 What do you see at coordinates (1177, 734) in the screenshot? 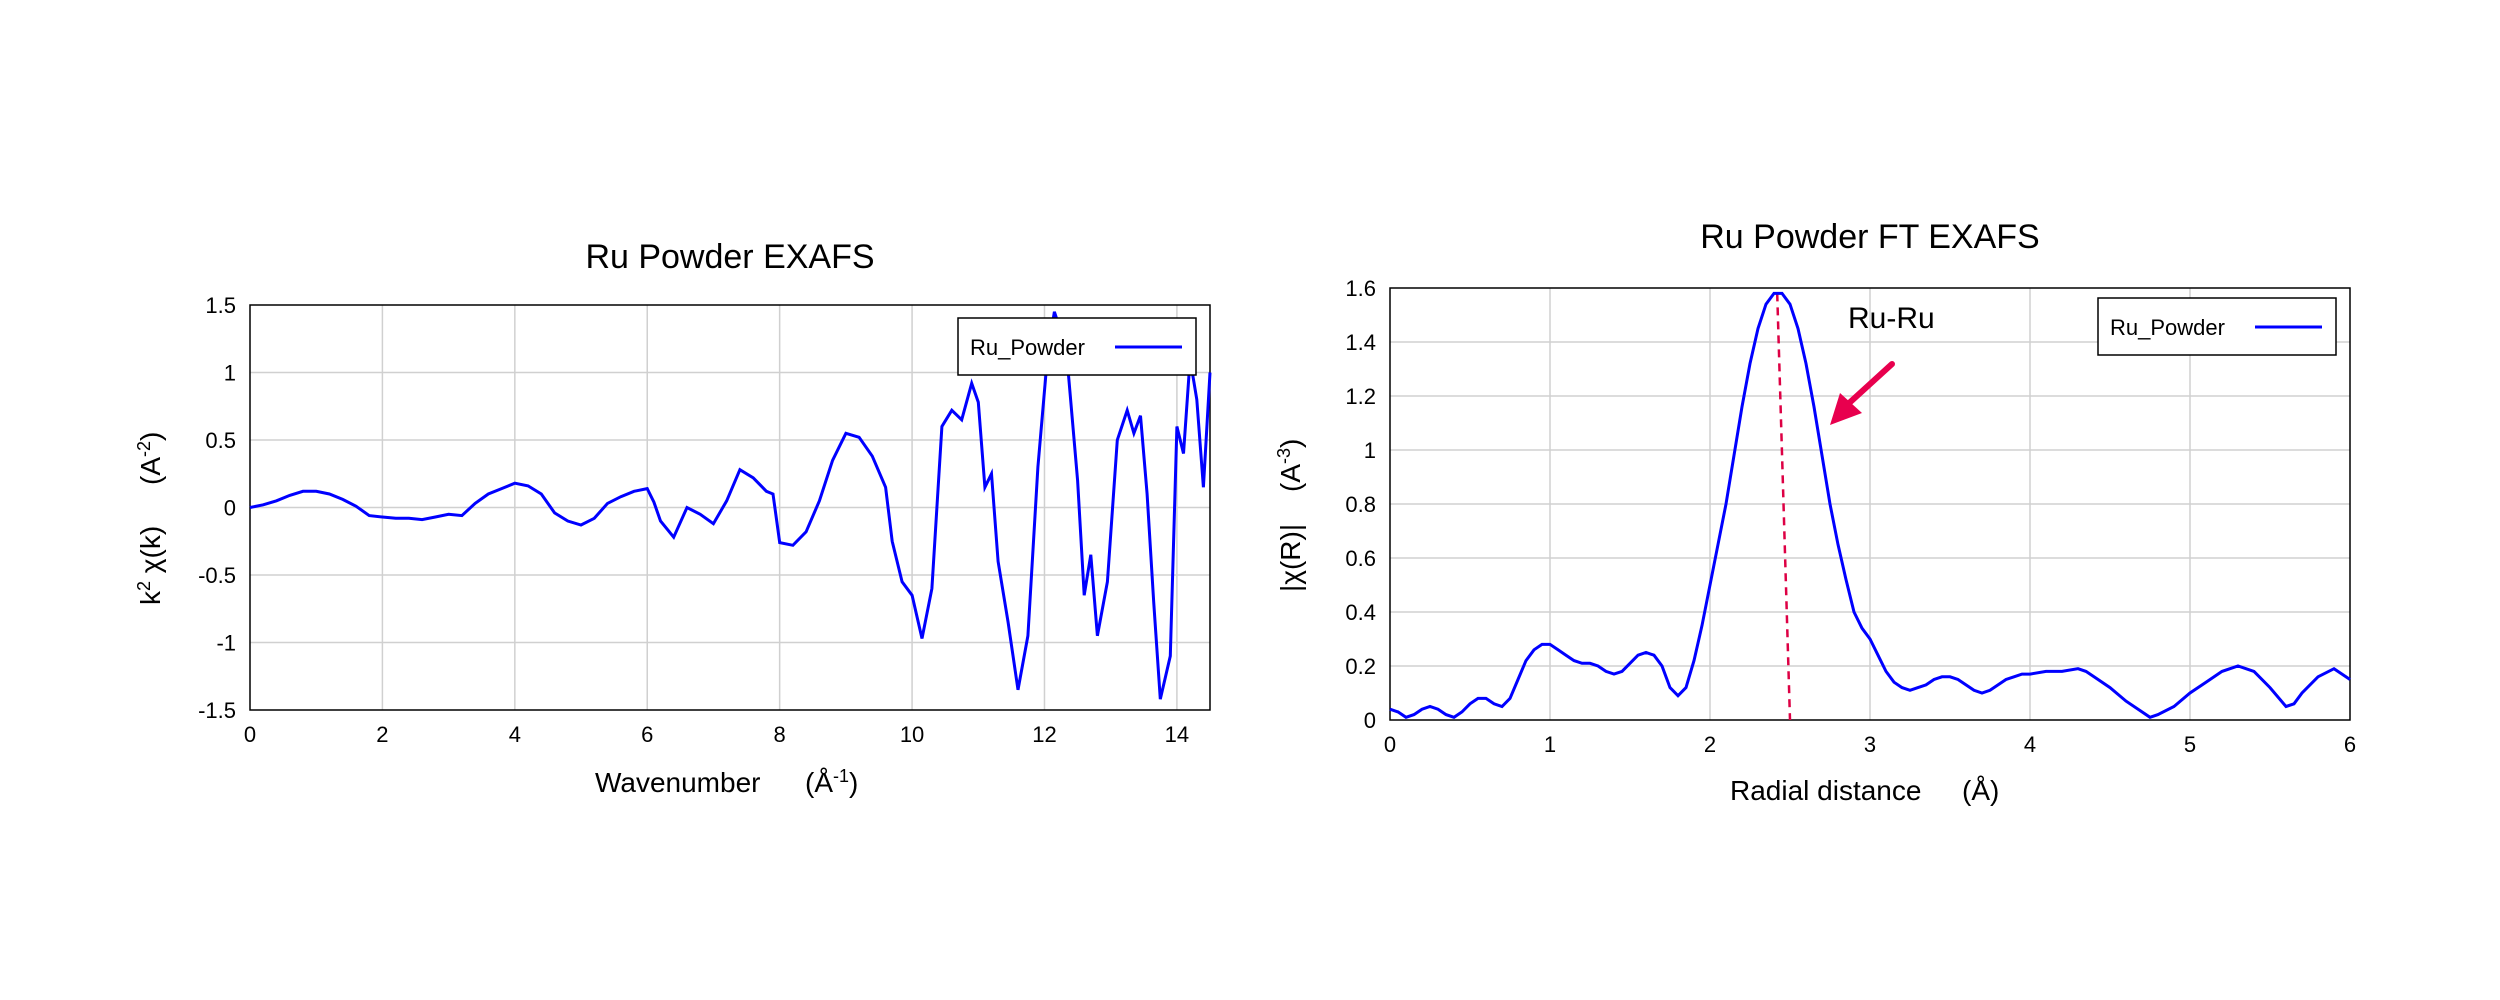
I see `x-tick-label: 14` at bounding box center [1177, 734].